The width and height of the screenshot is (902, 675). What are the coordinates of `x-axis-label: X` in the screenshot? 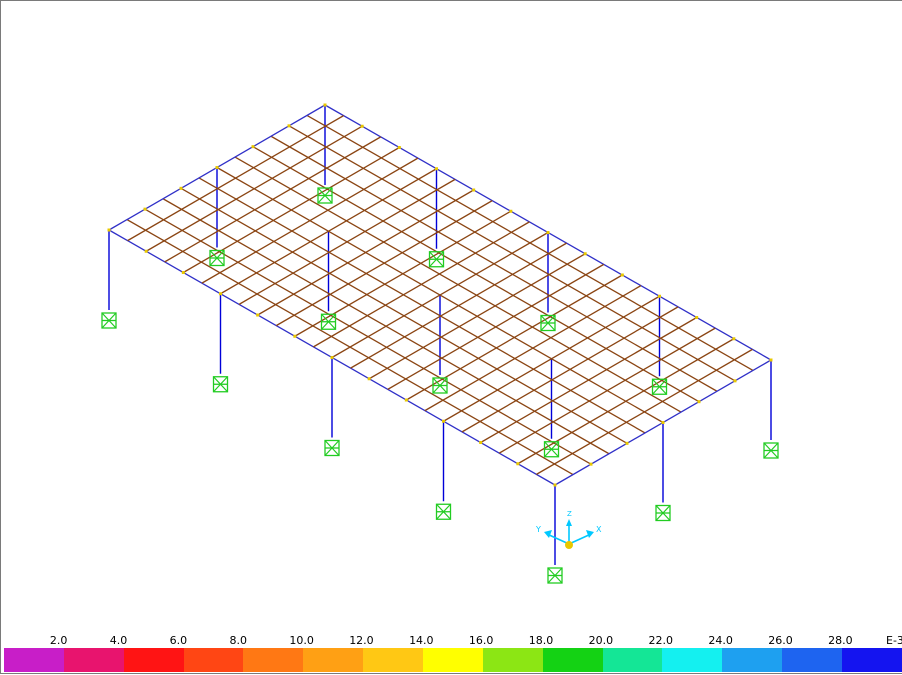 It's located at (599, 529).